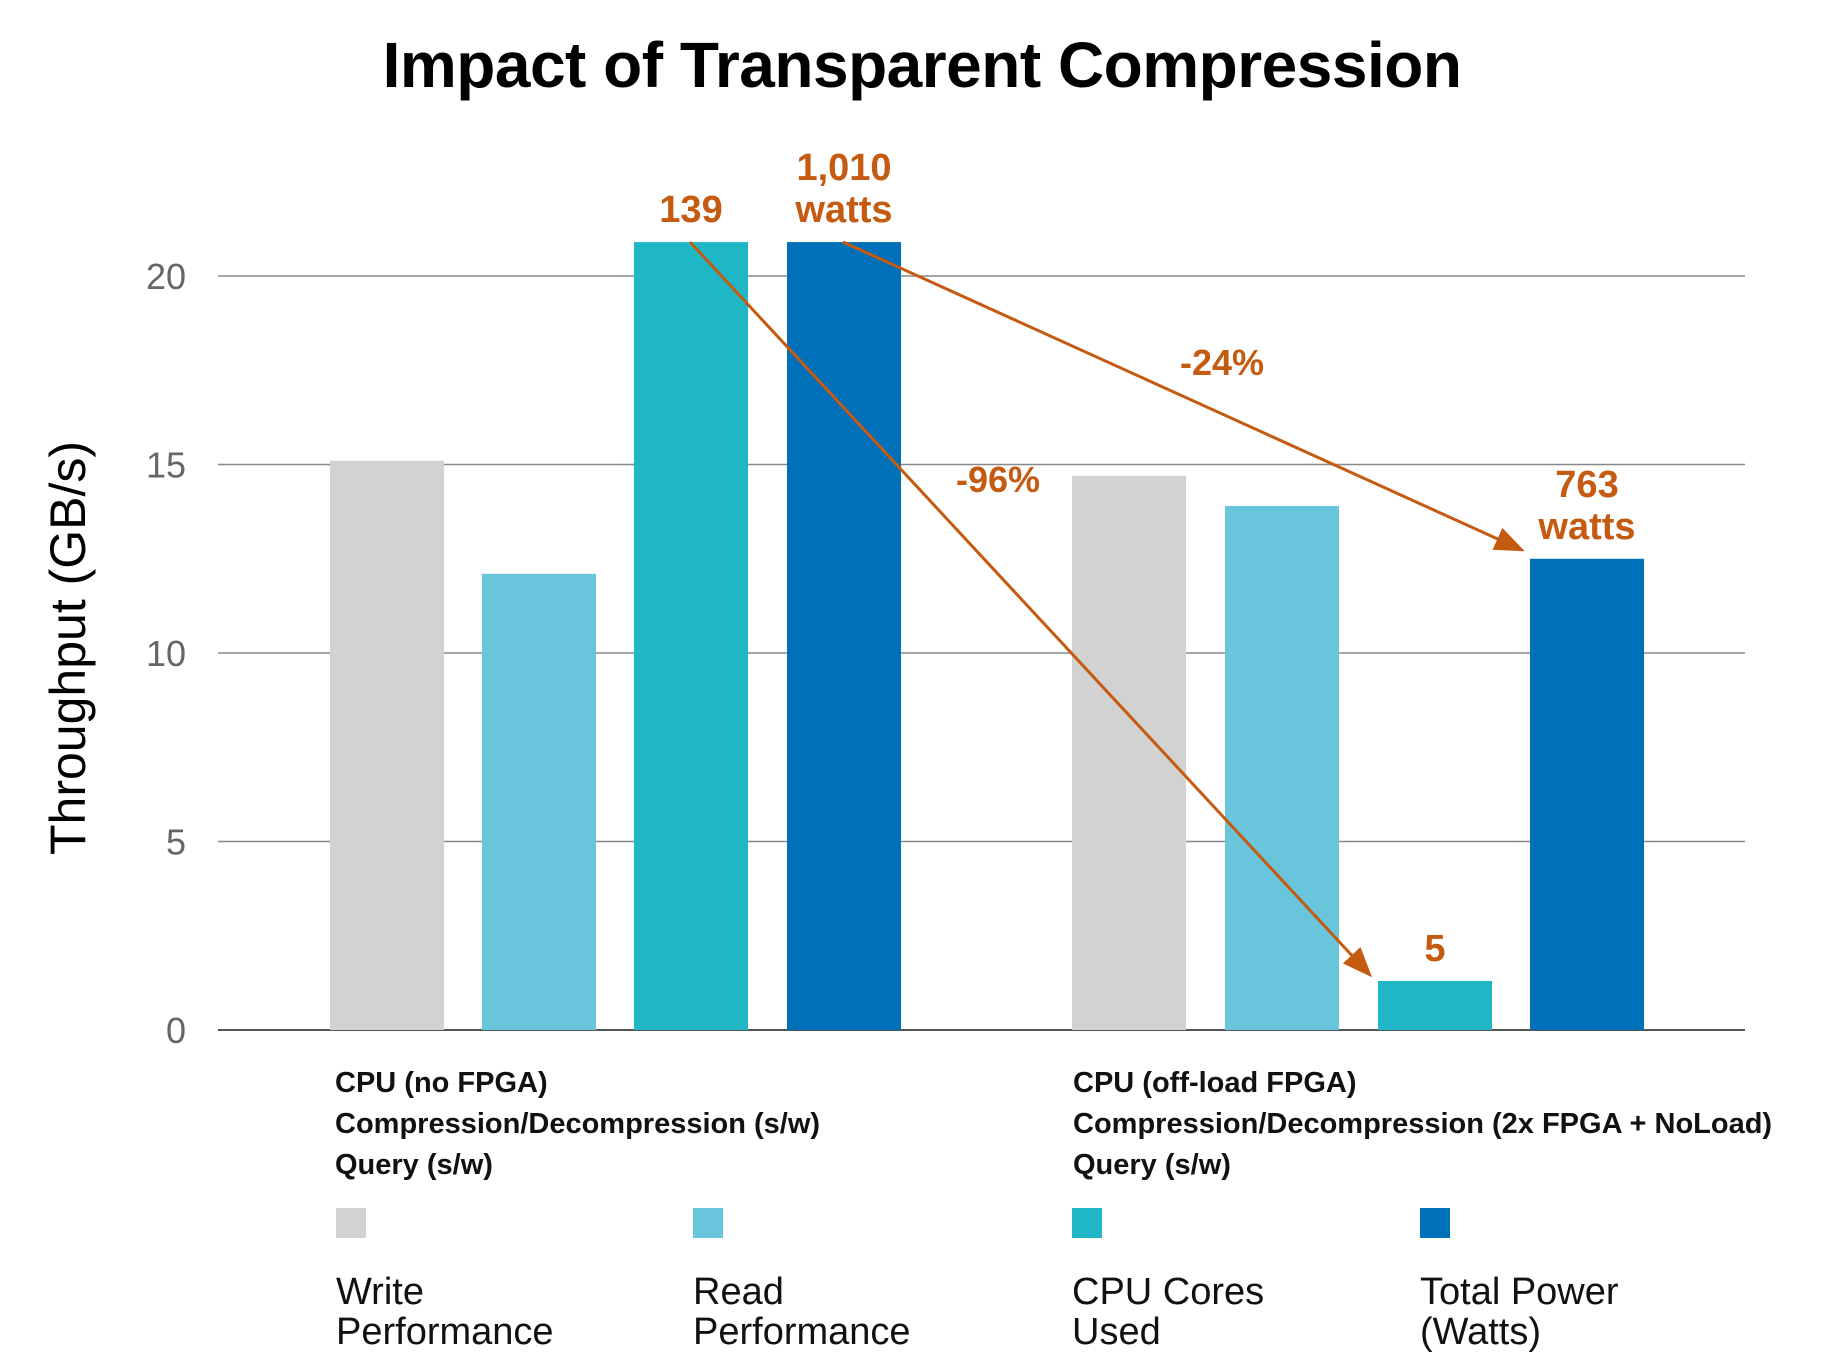  What do you see at coordinates (998, 479) in the screenshot?
I see `change-label: -96%` at bounding box center [998, 479].